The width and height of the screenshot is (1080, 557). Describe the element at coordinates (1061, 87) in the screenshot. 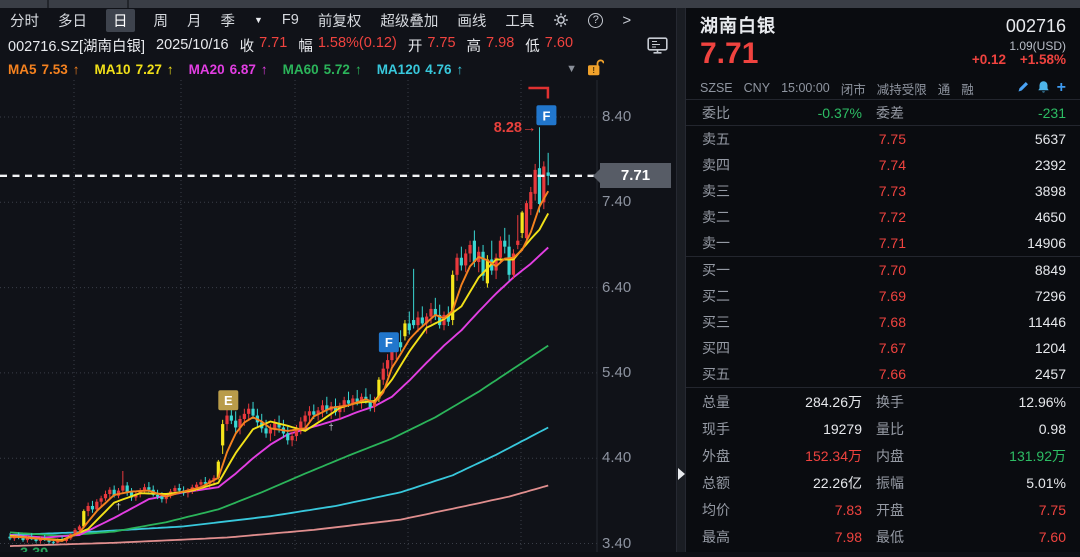

I see `add-to-watchlist-icon: +` at that location.